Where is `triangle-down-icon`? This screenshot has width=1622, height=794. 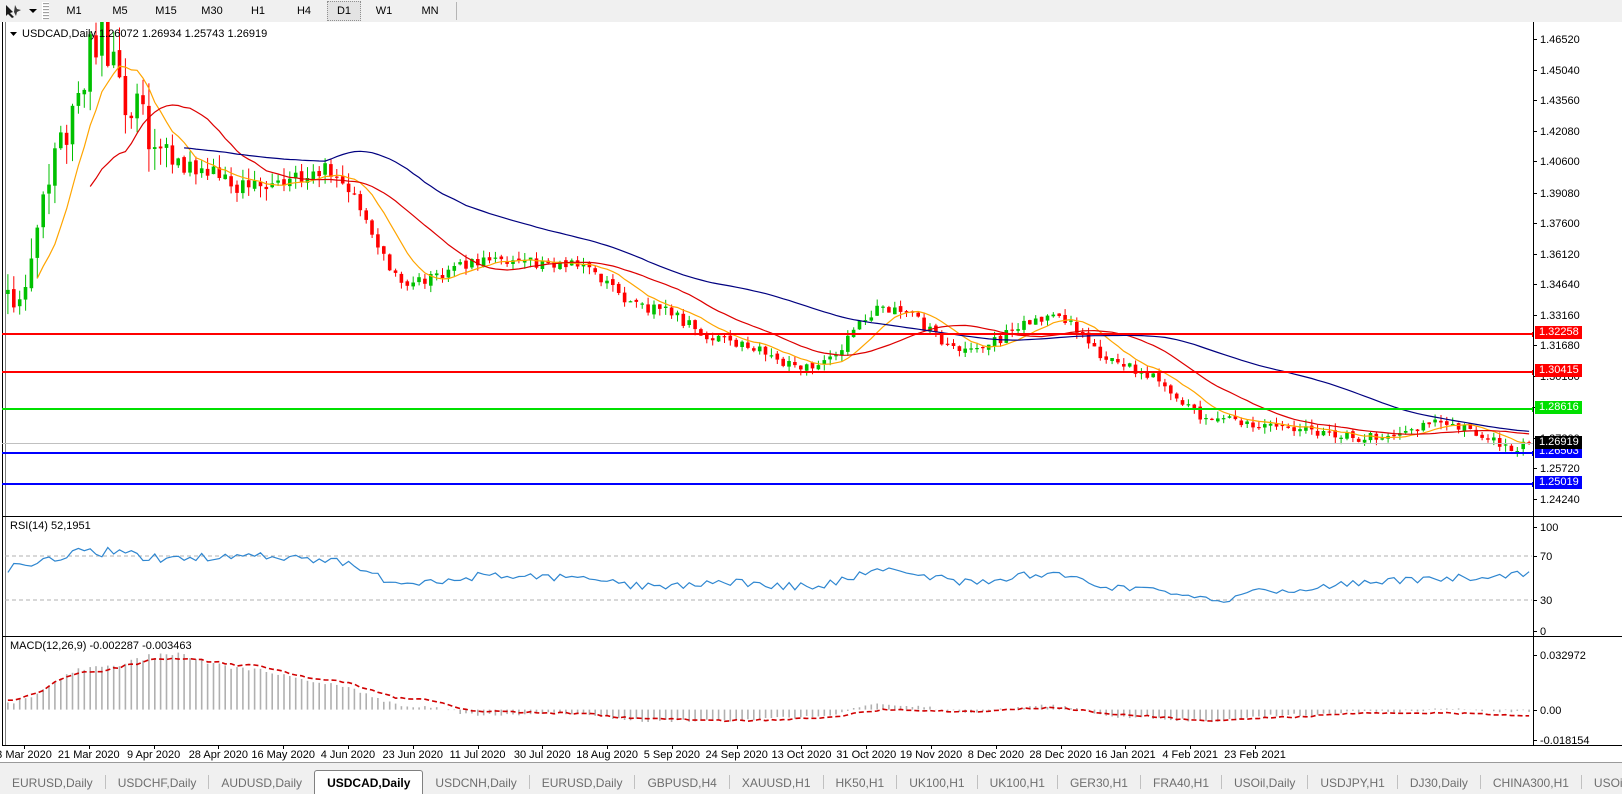 triangle-down-icon is located at coordinates (14, 34).